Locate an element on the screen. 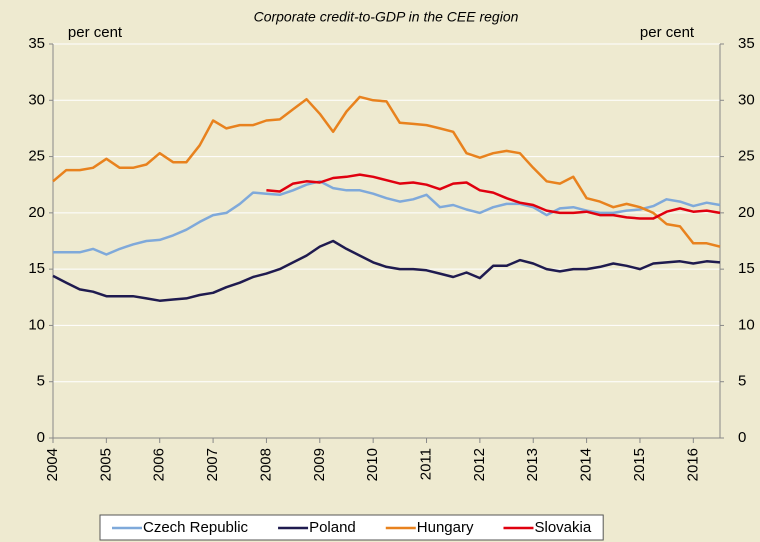 Image resolution: width=760 pixels, height=542 pixels. y-tick-label: 10 is located at coordinates (36, 324).